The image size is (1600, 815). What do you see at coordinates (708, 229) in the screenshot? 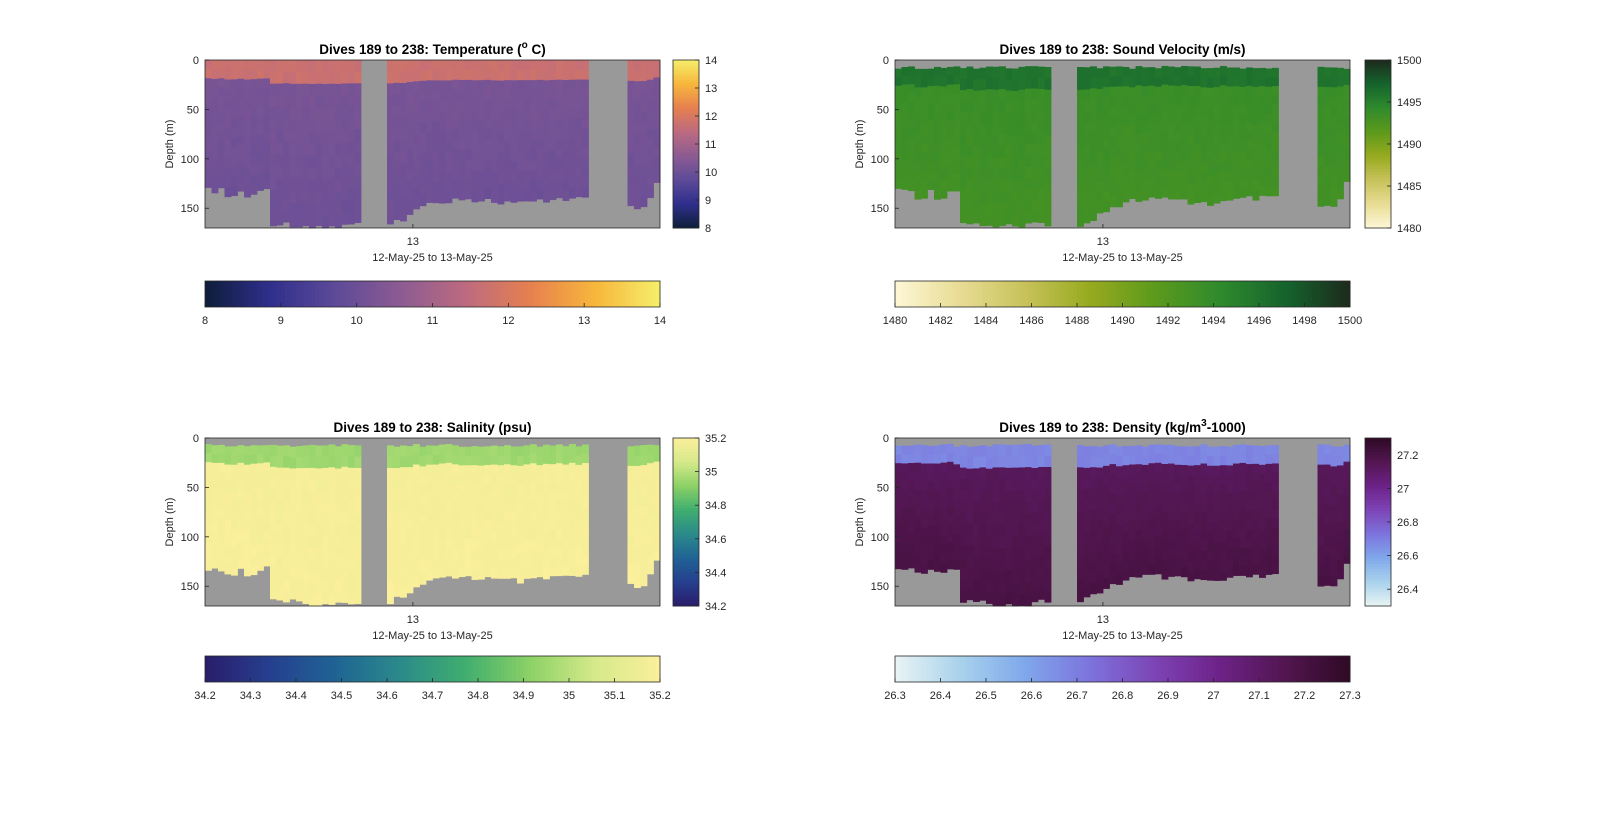
I see `colorbar-tick-label: 8` at bounding box center [708, 229].